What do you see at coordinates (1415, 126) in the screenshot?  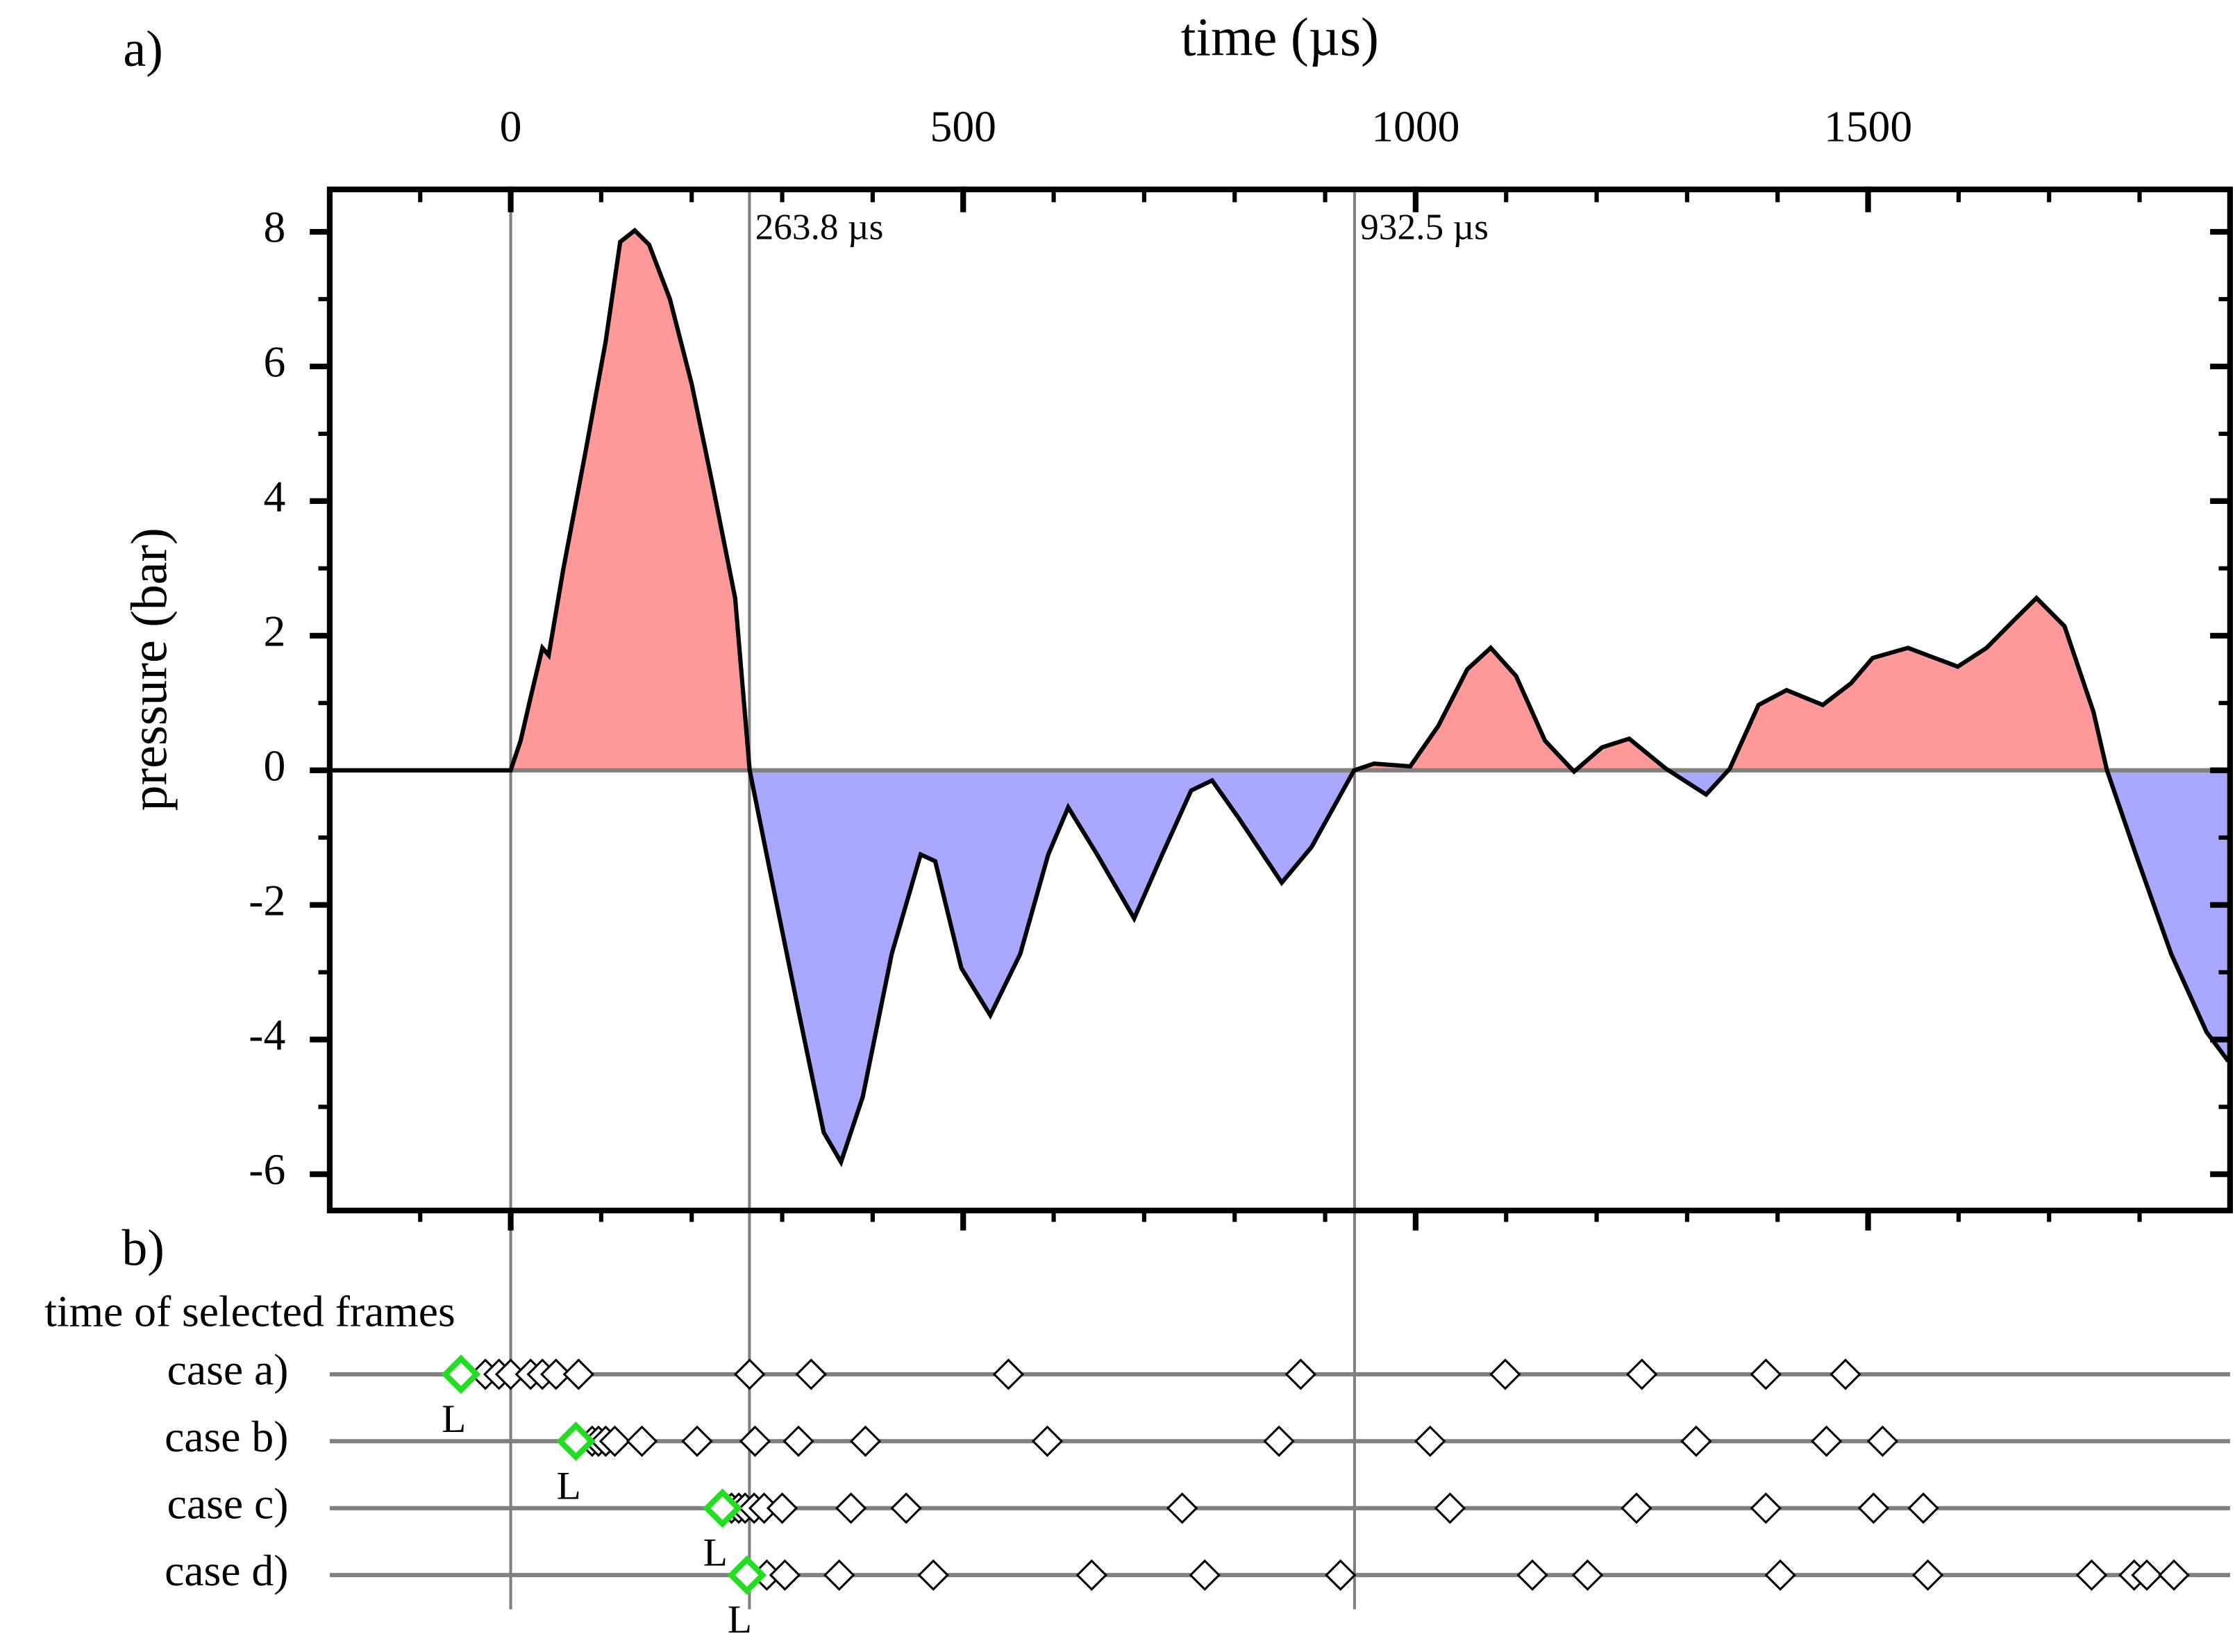 I see `x-tick-label: 1000` at bounding box center [1415, 126].